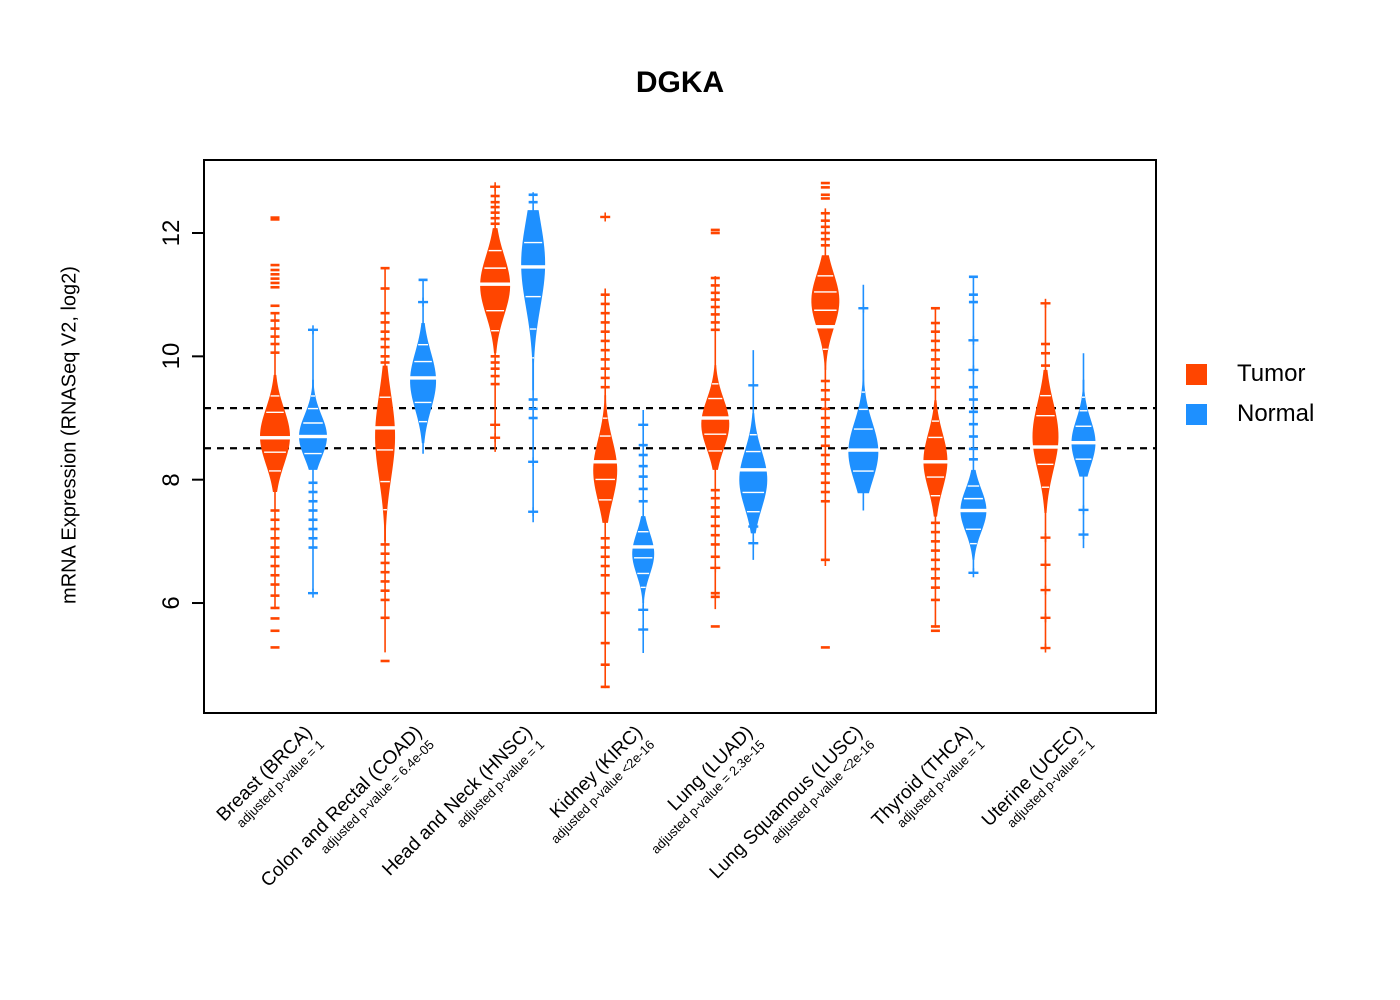 The image size is (1400, 1000). What do you see at coordinates (533, 357) in the screenshot?
I see `violin-normal-head-and-neck-hnsc` at bounding box center [533, 357].